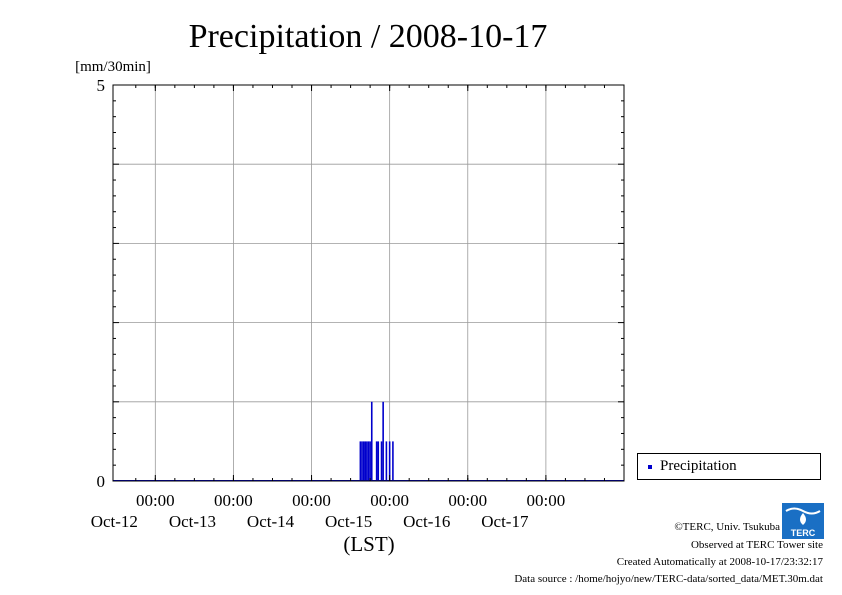  What do you see at coordinates (505, 521) in the screenshot?
I see `x-tick-label-date: Oct-17` at bounding box center [505, 521].